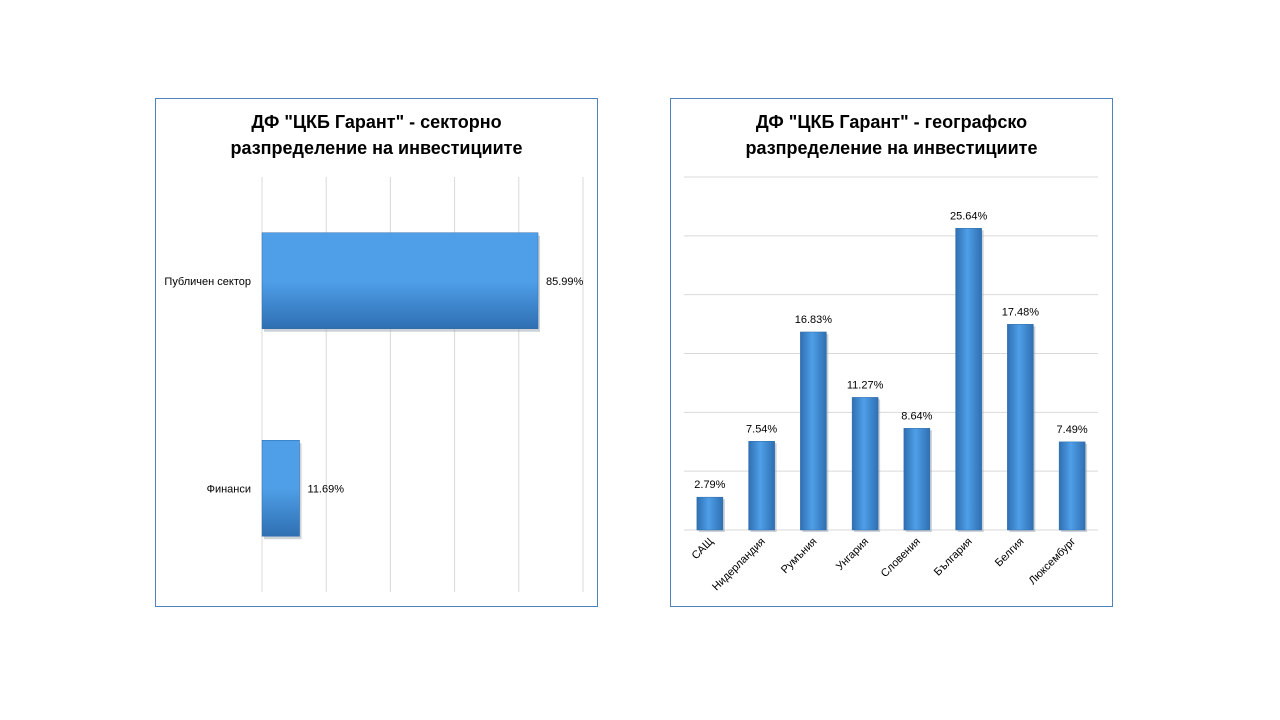 The image size is (1280, 720). What do you see at coordinates (799, 556) in the screenshot?
I see `category-label: Румъния` at bounding box center [799, 556].